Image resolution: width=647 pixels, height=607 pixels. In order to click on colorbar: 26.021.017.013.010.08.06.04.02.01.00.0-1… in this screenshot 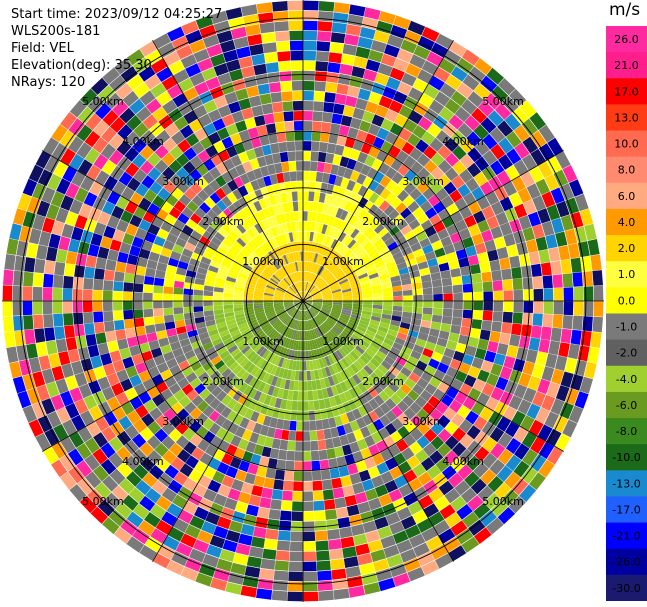, I will do `click(626, 313)`.